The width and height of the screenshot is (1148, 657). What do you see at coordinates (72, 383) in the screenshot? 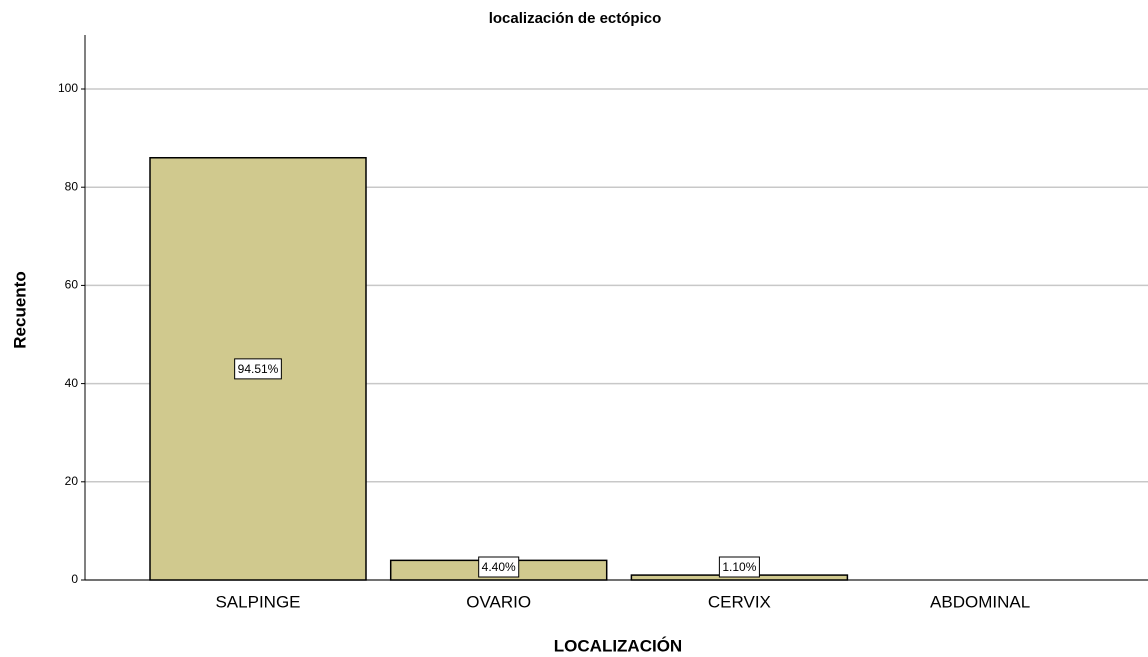
I see `y-tick-label: 40` at bounding box center [72, 383].